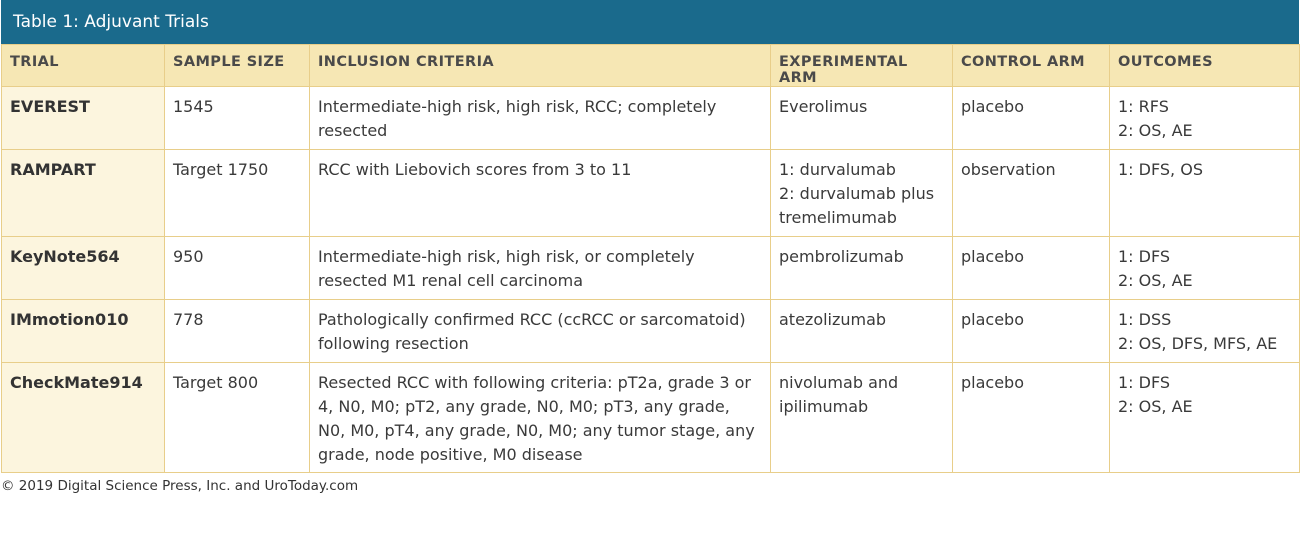  Describe the element at coordinates (237, 331) in the screenshot. I see `sample-size-cell: 778` at that location.